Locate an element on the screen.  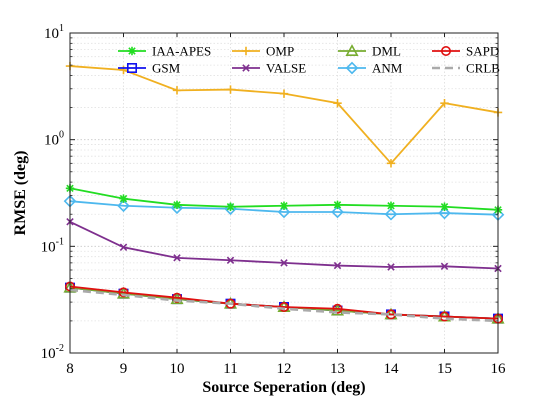
x-tick-label: 9 is located at coordinates (124, 369).